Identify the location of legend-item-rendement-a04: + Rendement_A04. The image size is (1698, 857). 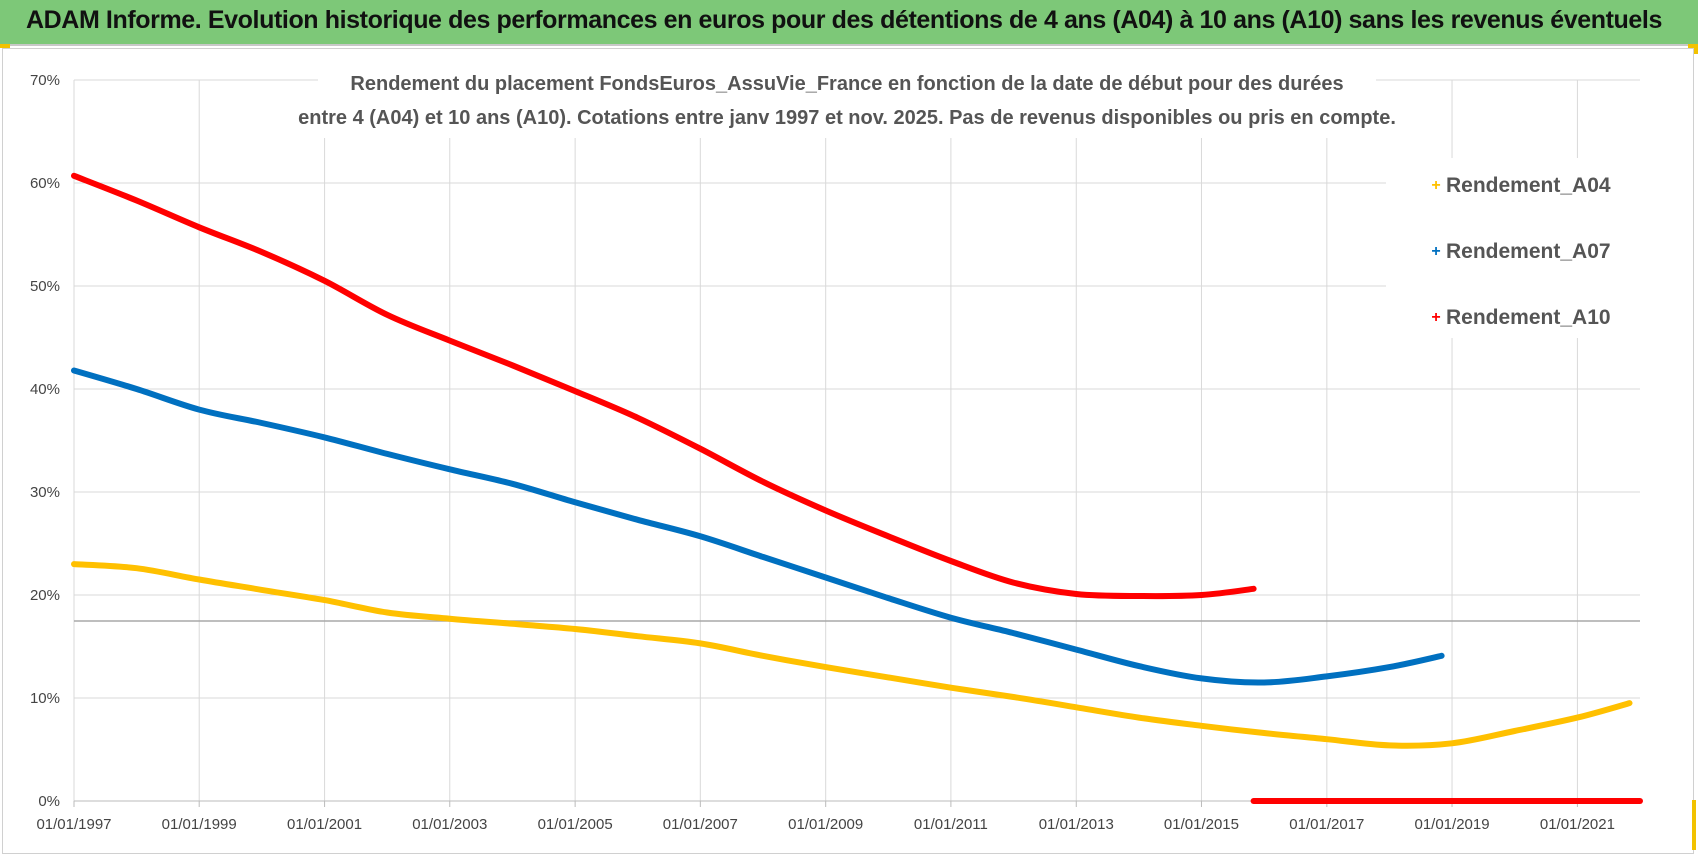
(1521, 185).